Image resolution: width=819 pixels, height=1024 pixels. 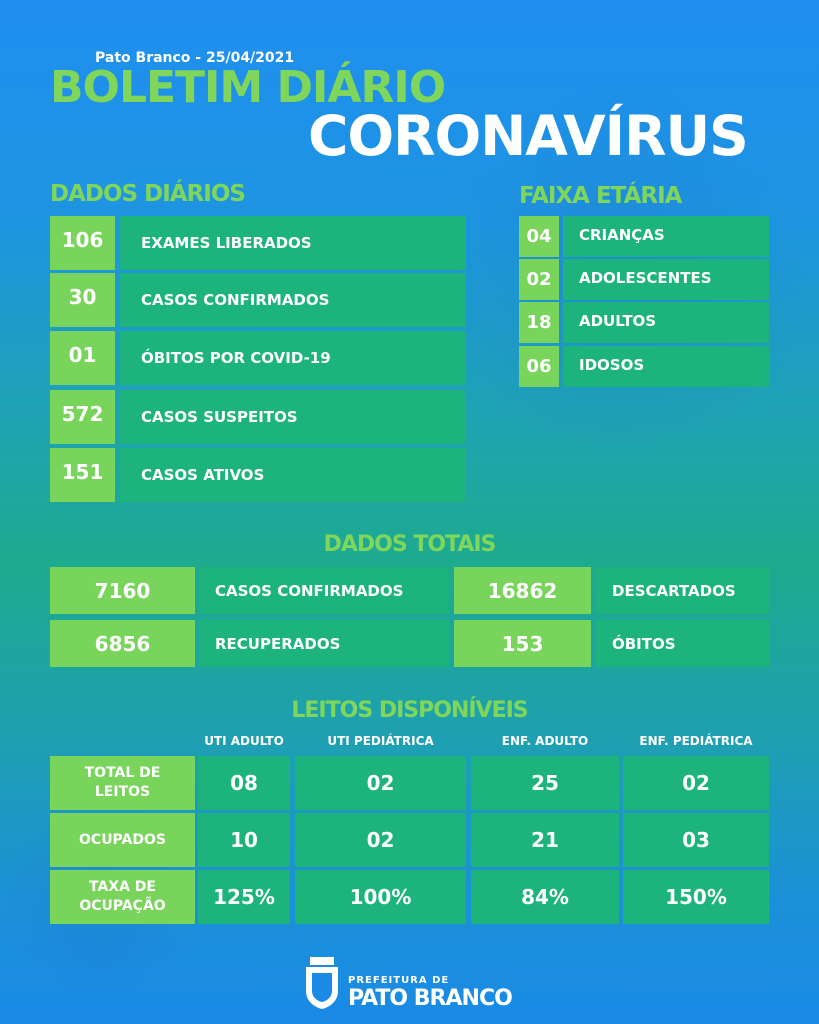 What do you see at coordinates (244, 783) in the screenshot?
I see `beds-cell: 08` at bounding box center [244, 783].